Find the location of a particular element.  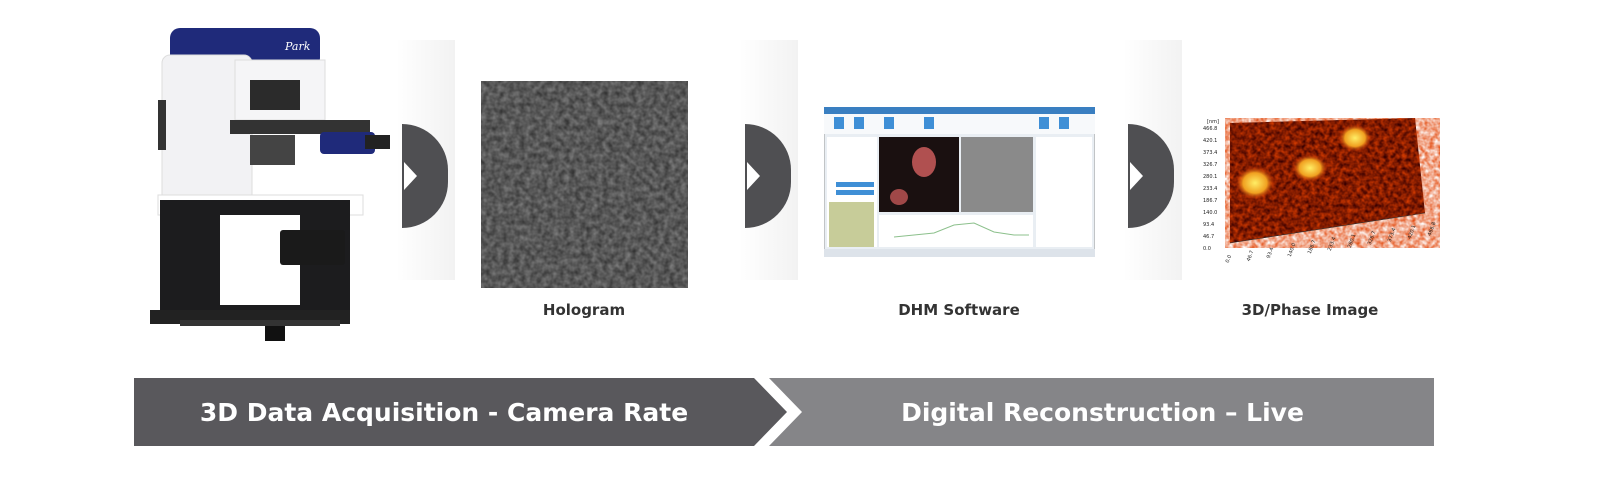

y-tick-label: 0.0 is located at coordinates (1207, 249).